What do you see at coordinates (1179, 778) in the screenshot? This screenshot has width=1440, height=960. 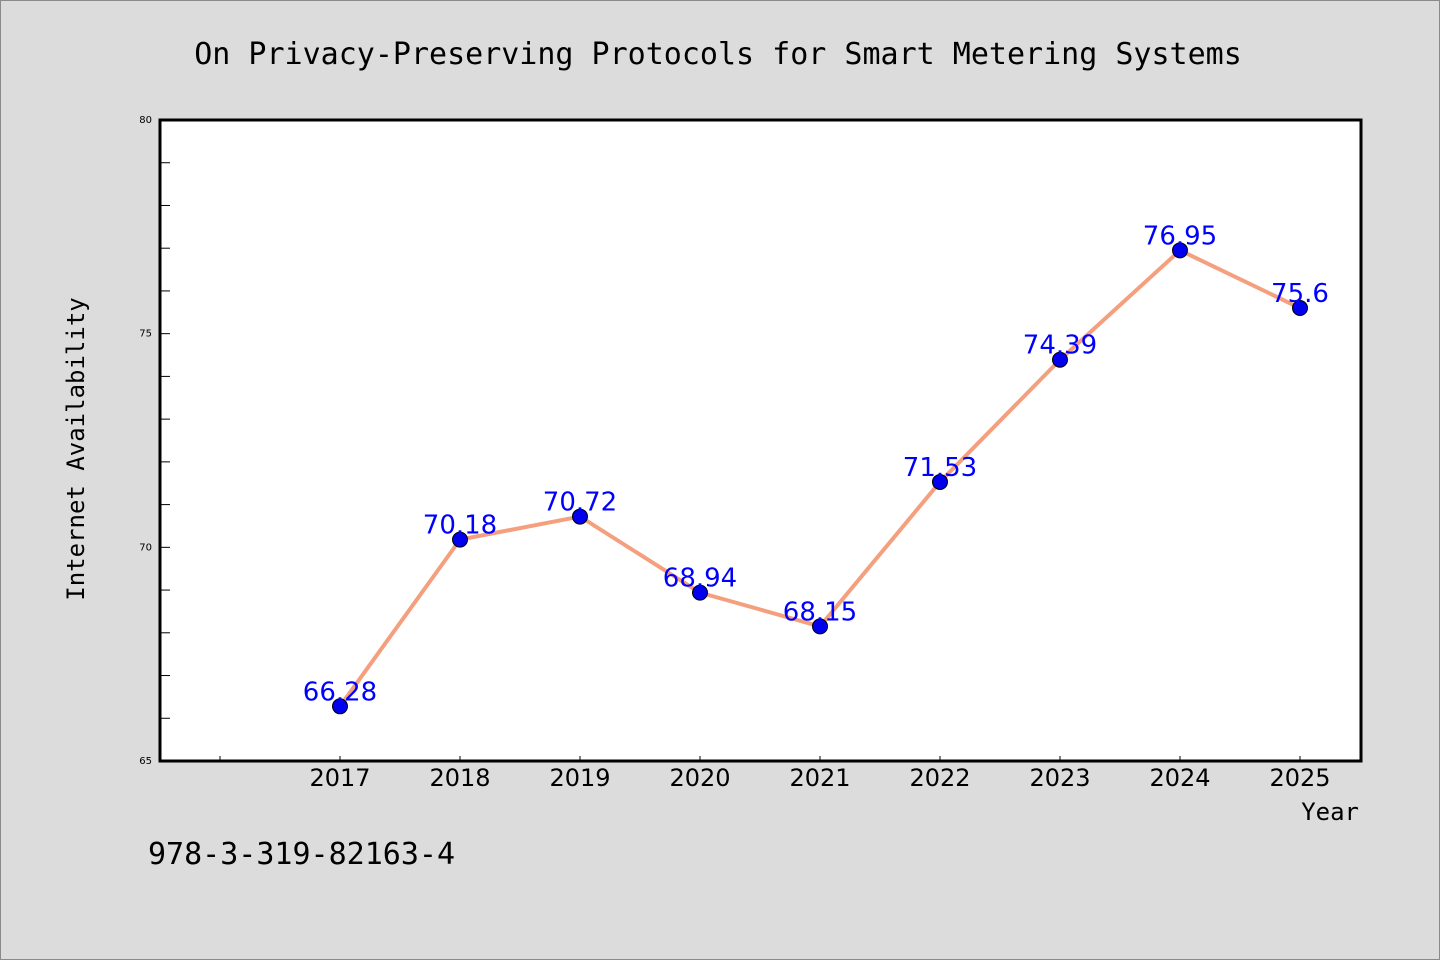 I see `x-tick-label: 2024` at bounding box center [1179, 778].